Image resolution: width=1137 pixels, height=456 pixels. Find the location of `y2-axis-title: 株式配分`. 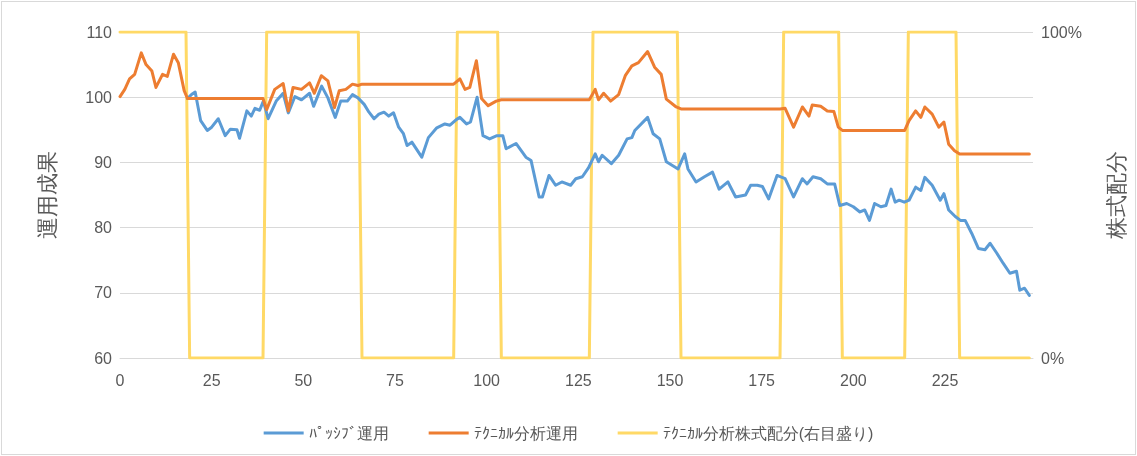

y2-axis-title: 株式配分 is located at coordinates (1116, 195).